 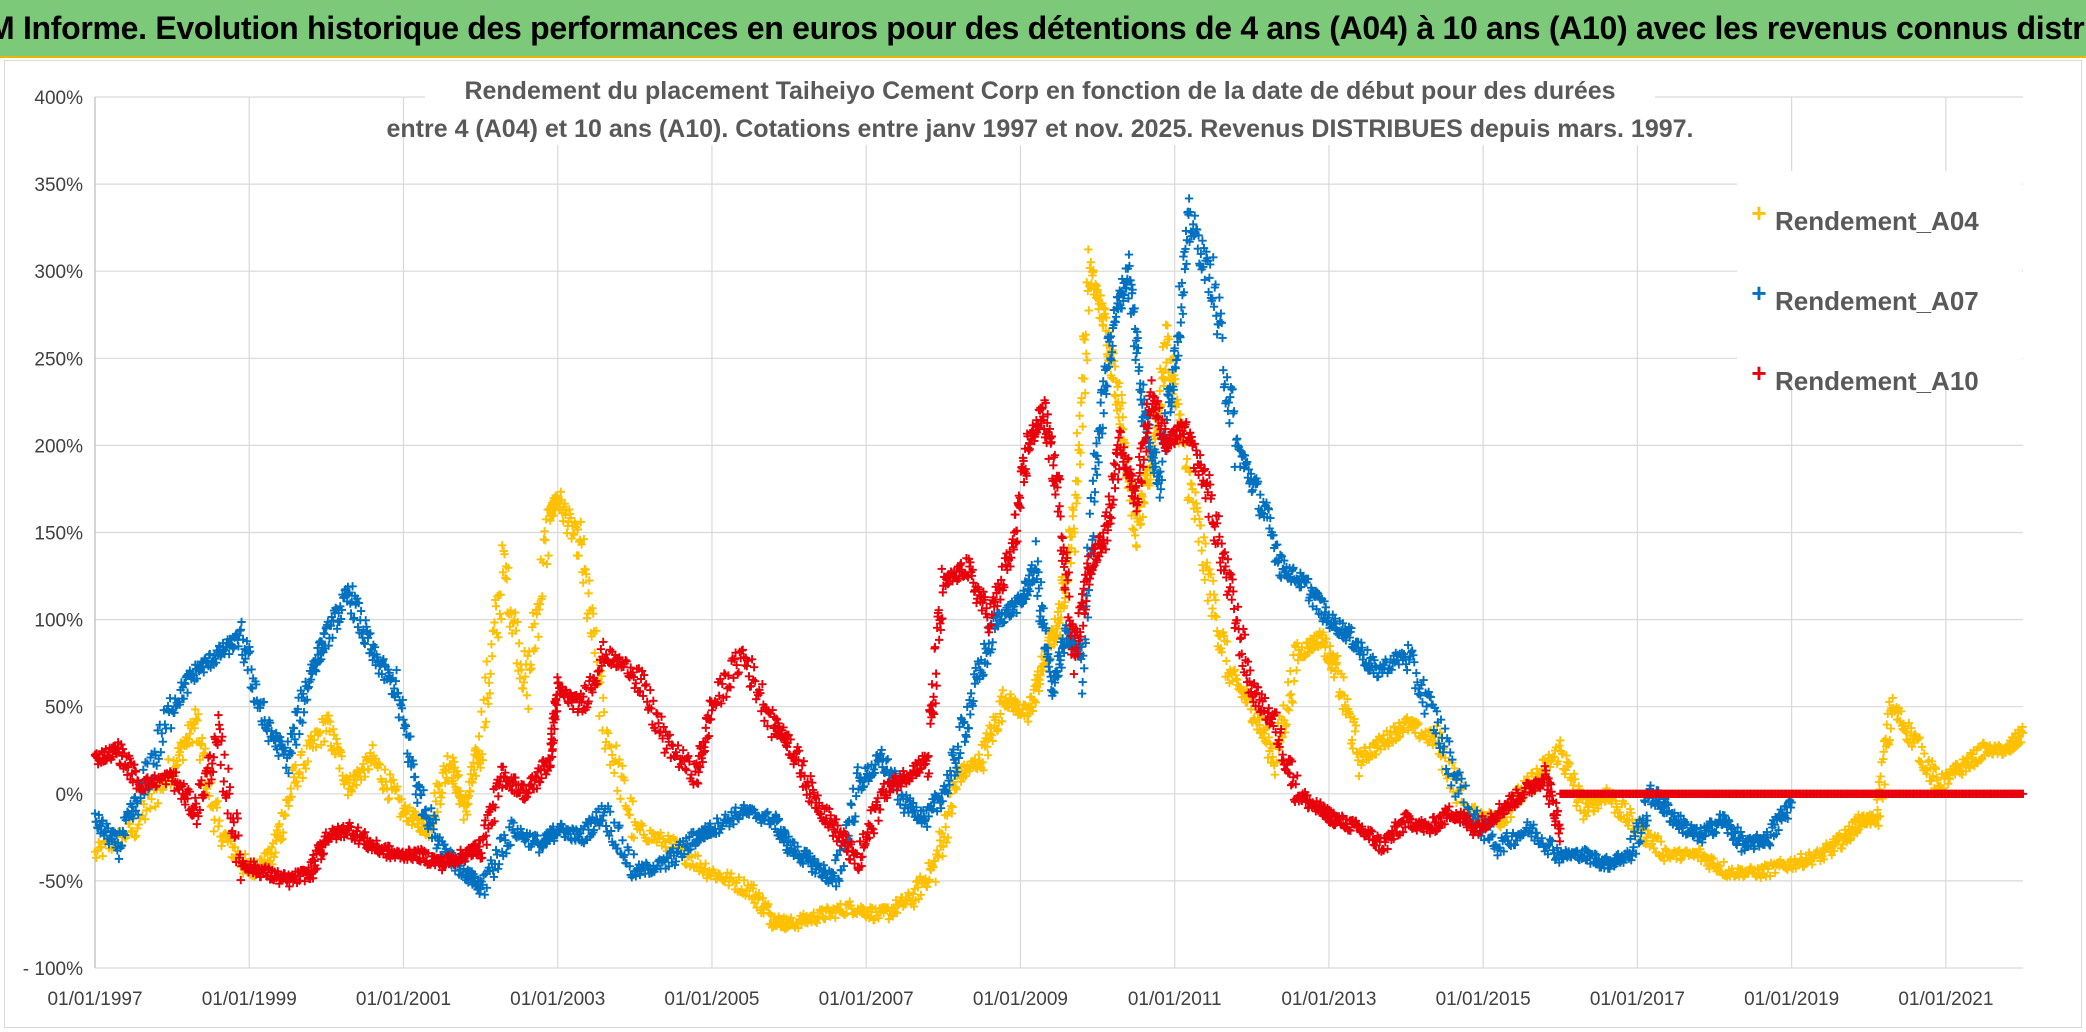 What do you see at coordinates (1483, 999) in the screenshot?
I see `x-tick-label: 01/01/2015` at bounding box center [1483, 999].